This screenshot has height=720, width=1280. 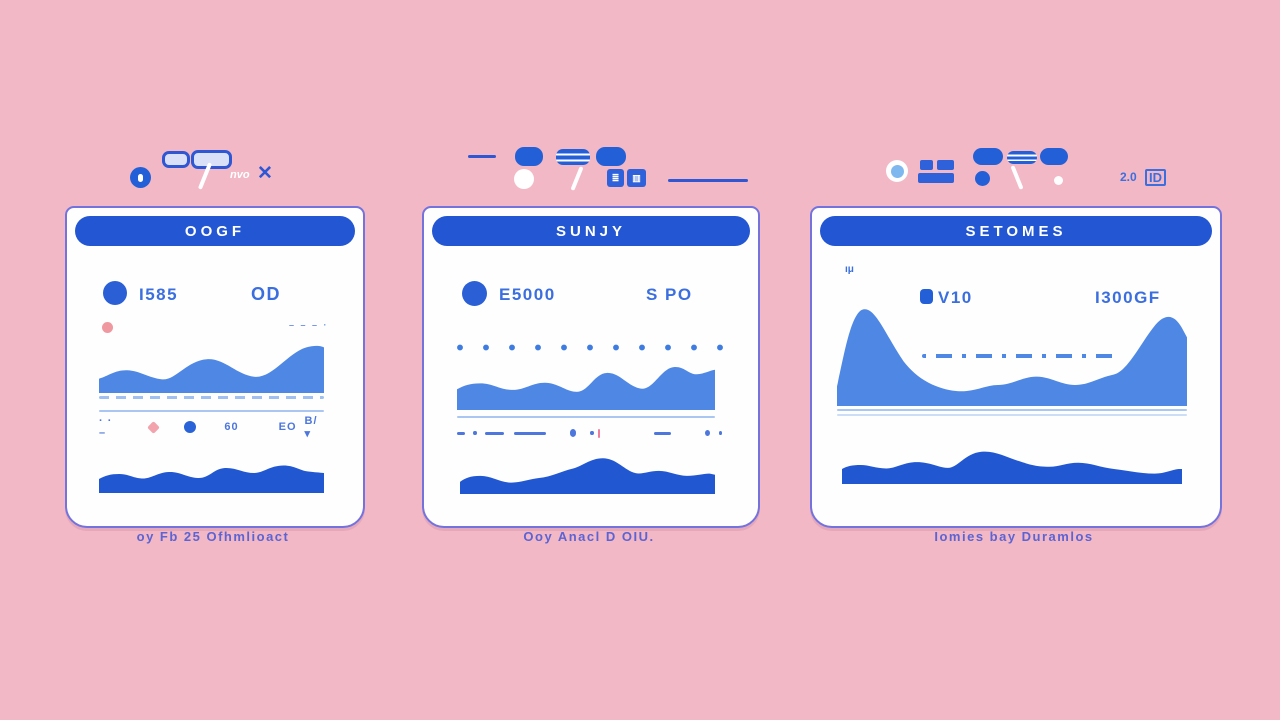 I want to click on stat-primary: V10, so click(x=955, y=297).